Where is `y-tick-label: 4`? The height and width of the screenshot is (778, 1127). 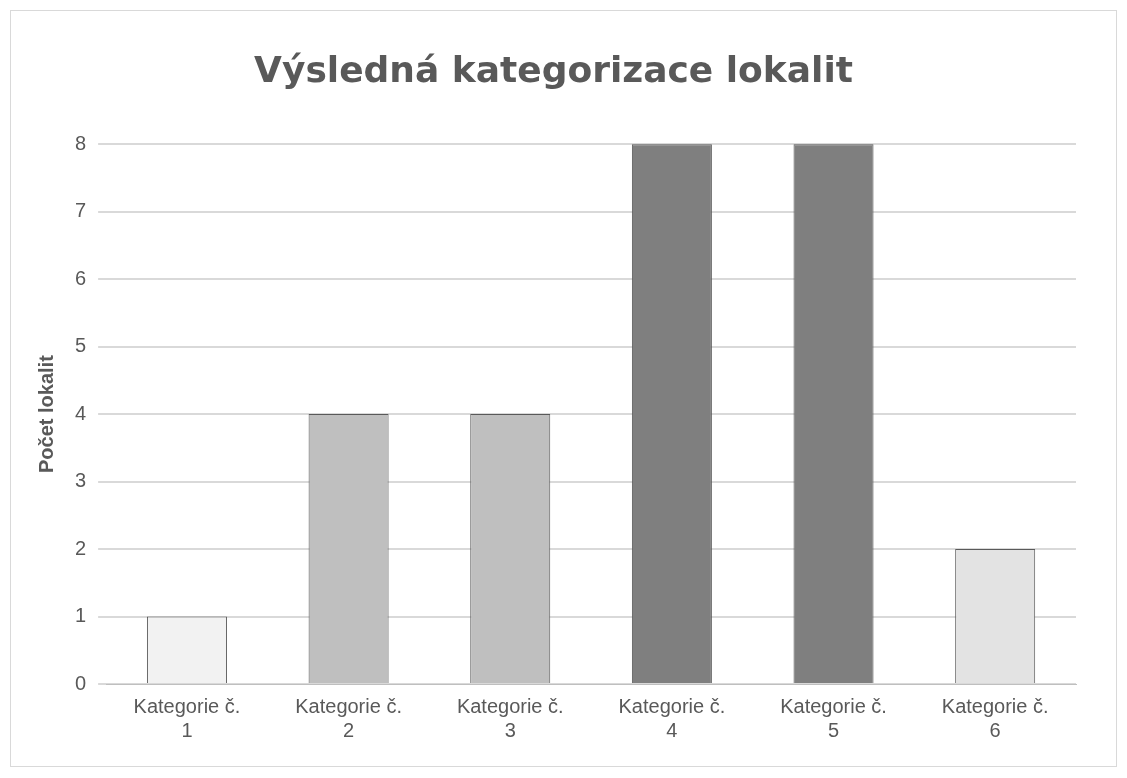 y-tick-label: 4 is located at coordinates (81, 412).